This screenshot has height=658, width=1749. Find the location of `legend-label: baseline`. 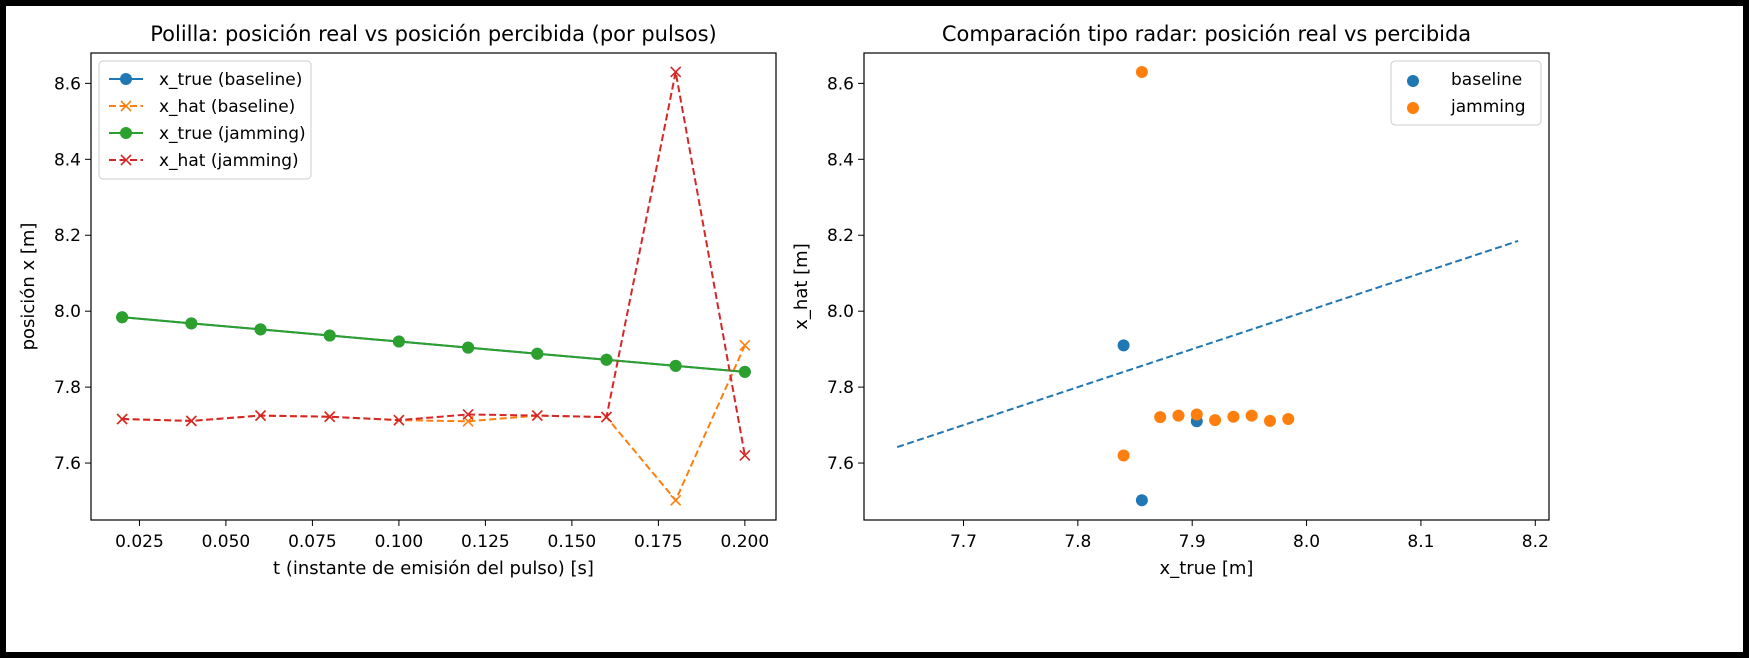

legend-label: baseline is located at coordinates (1486, 80).